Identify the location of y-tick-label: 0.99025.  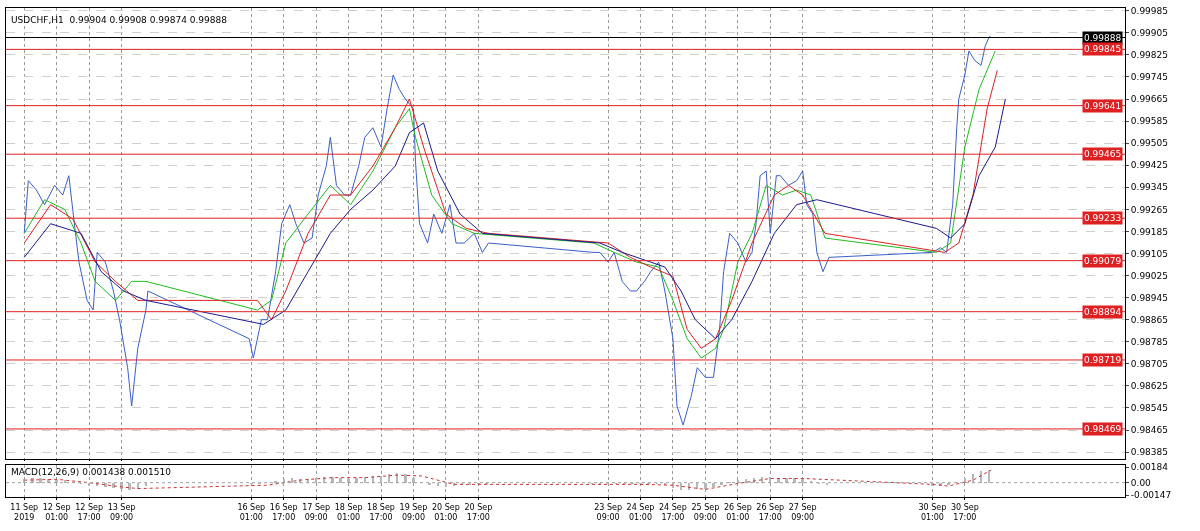
(1149, 275).